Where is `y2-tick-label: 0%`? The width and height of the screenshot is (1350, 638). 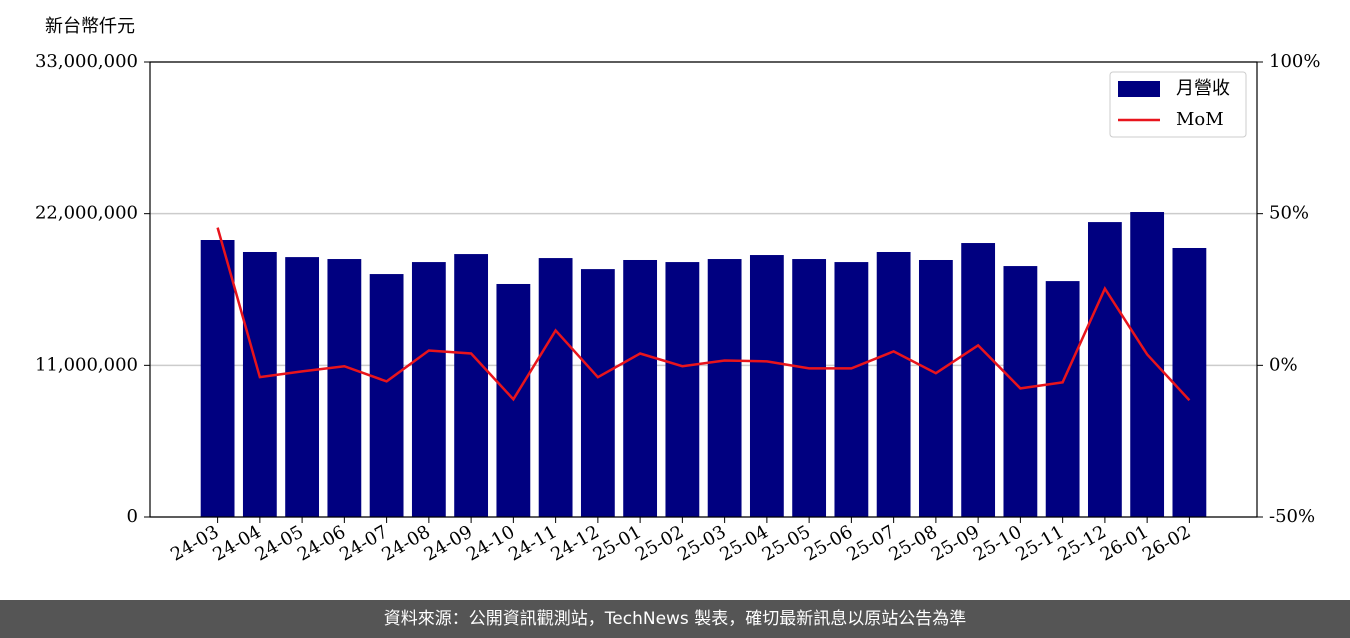
y2-tick-label: 0% is located at coordinates (1283, 364).